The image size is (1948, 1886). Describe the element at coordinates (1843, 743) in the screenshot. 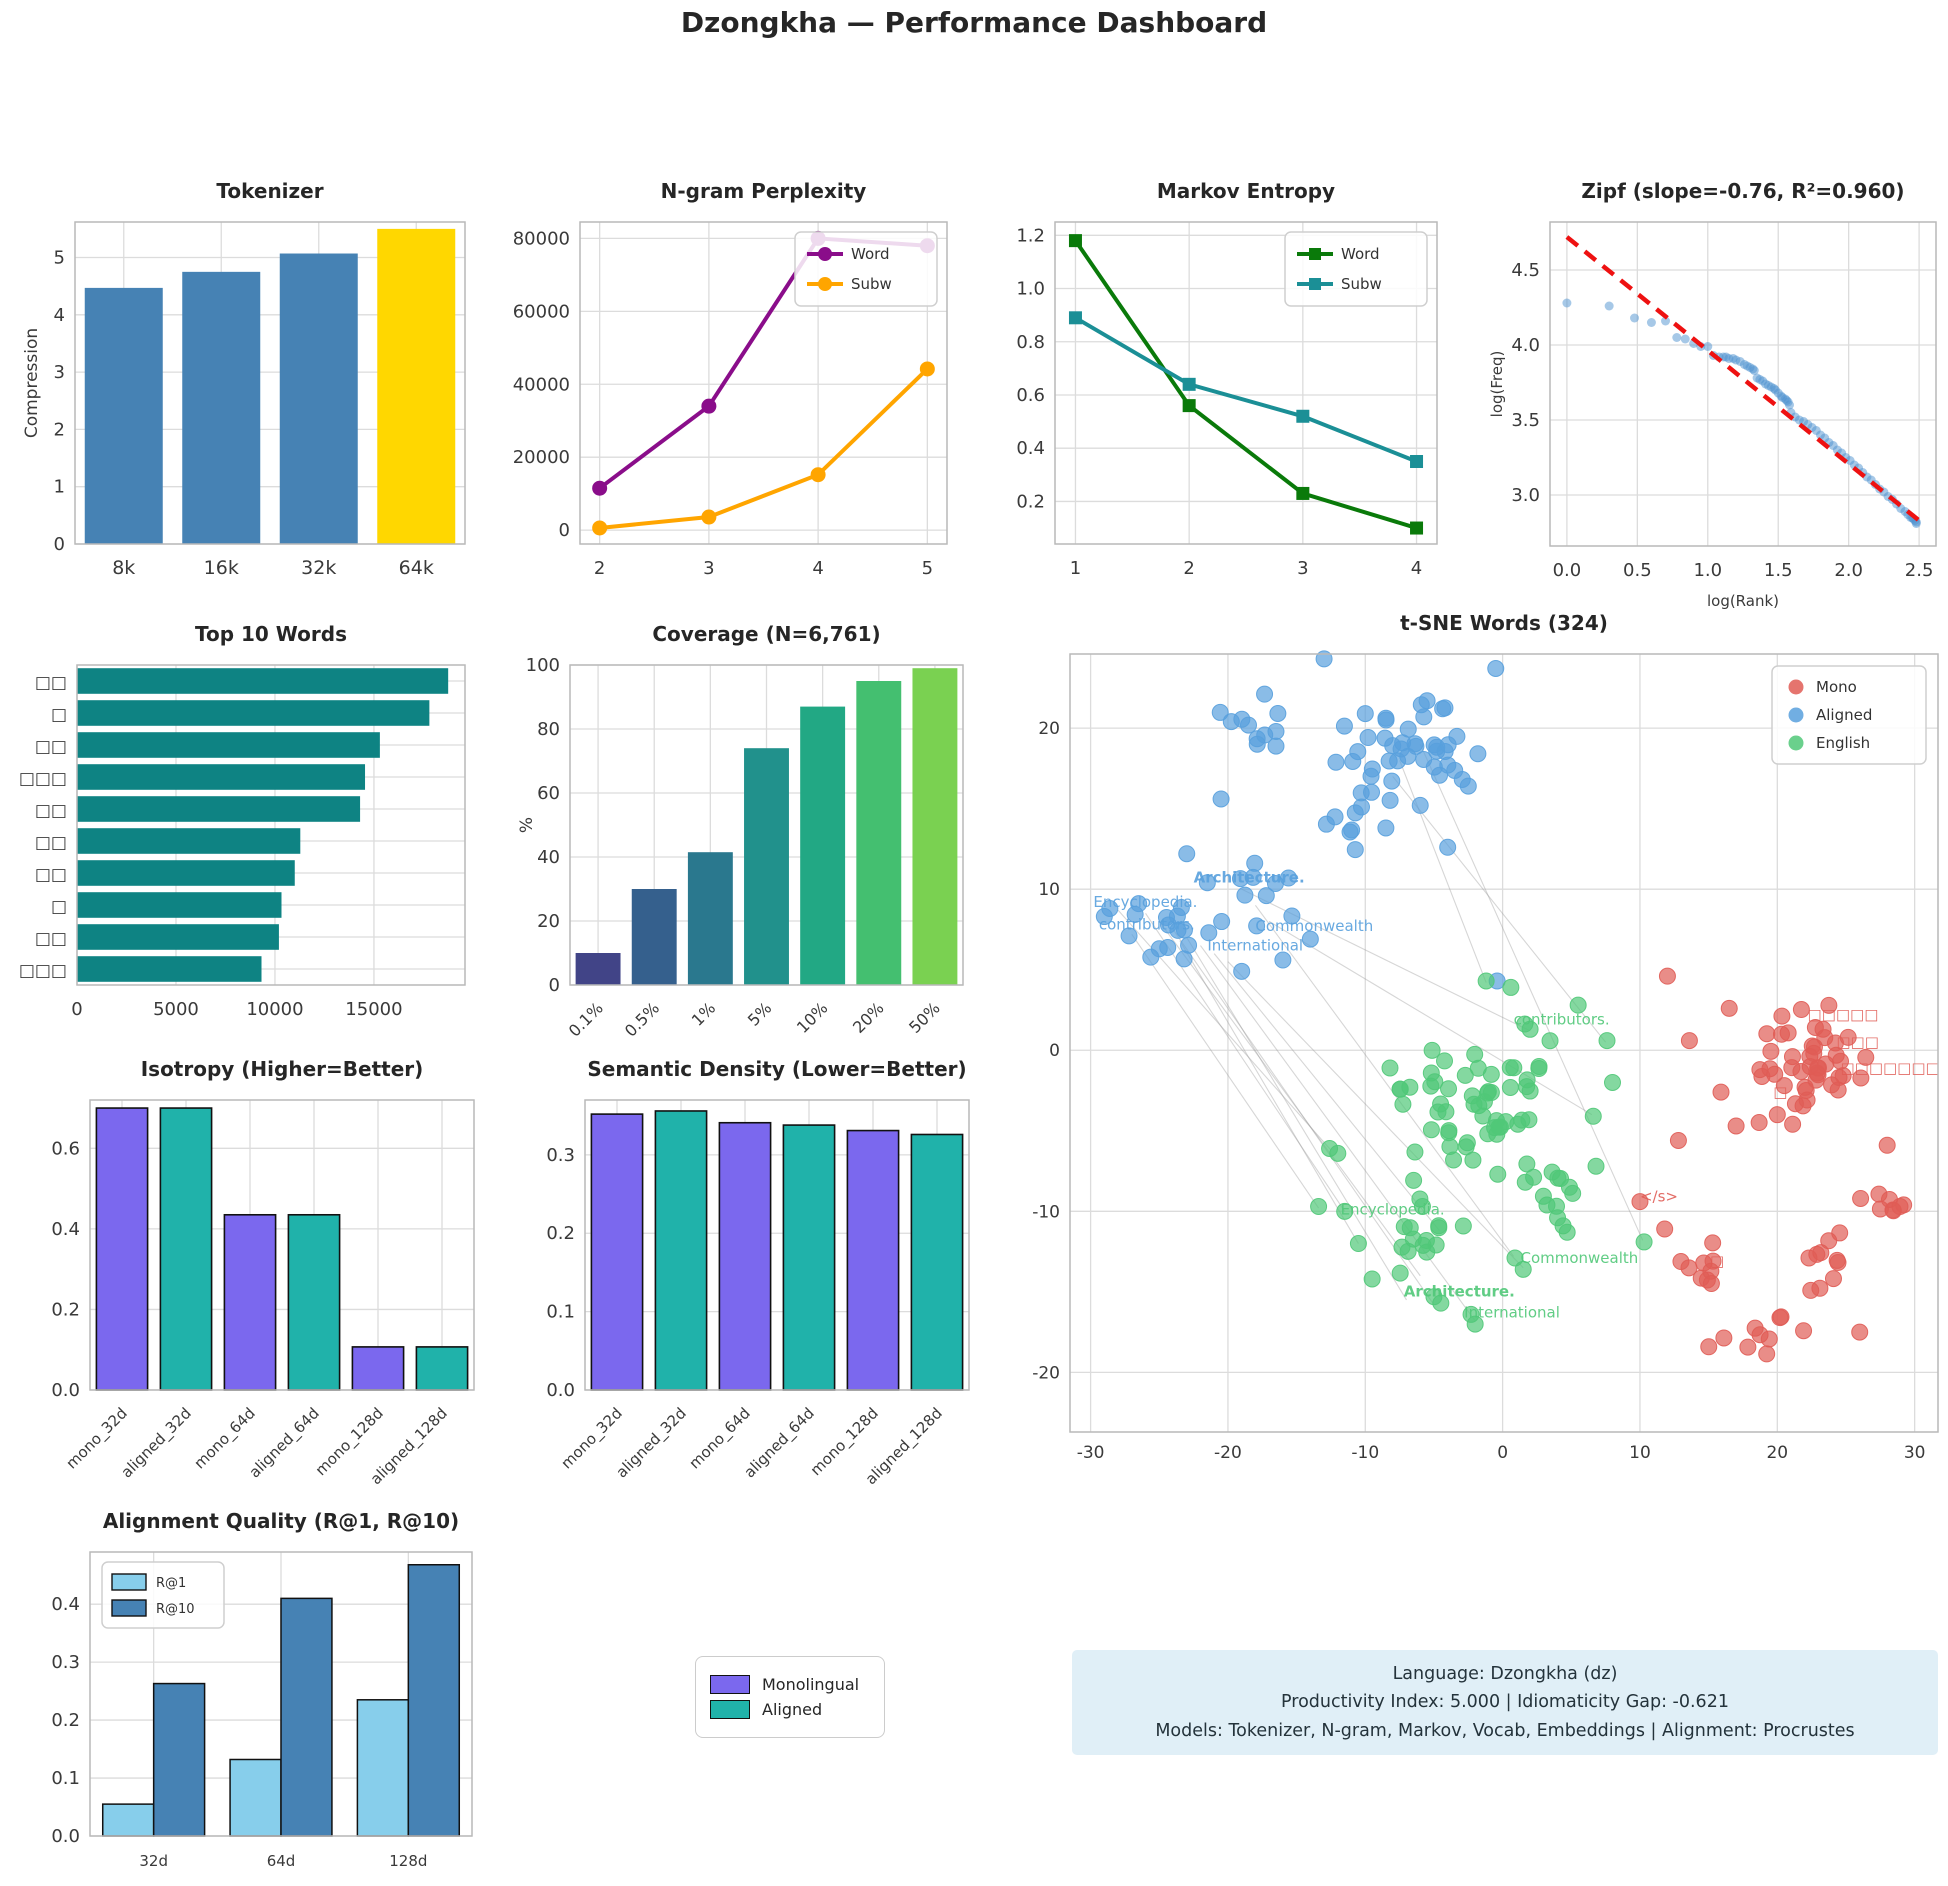

I see `svg-text: English` at that location.